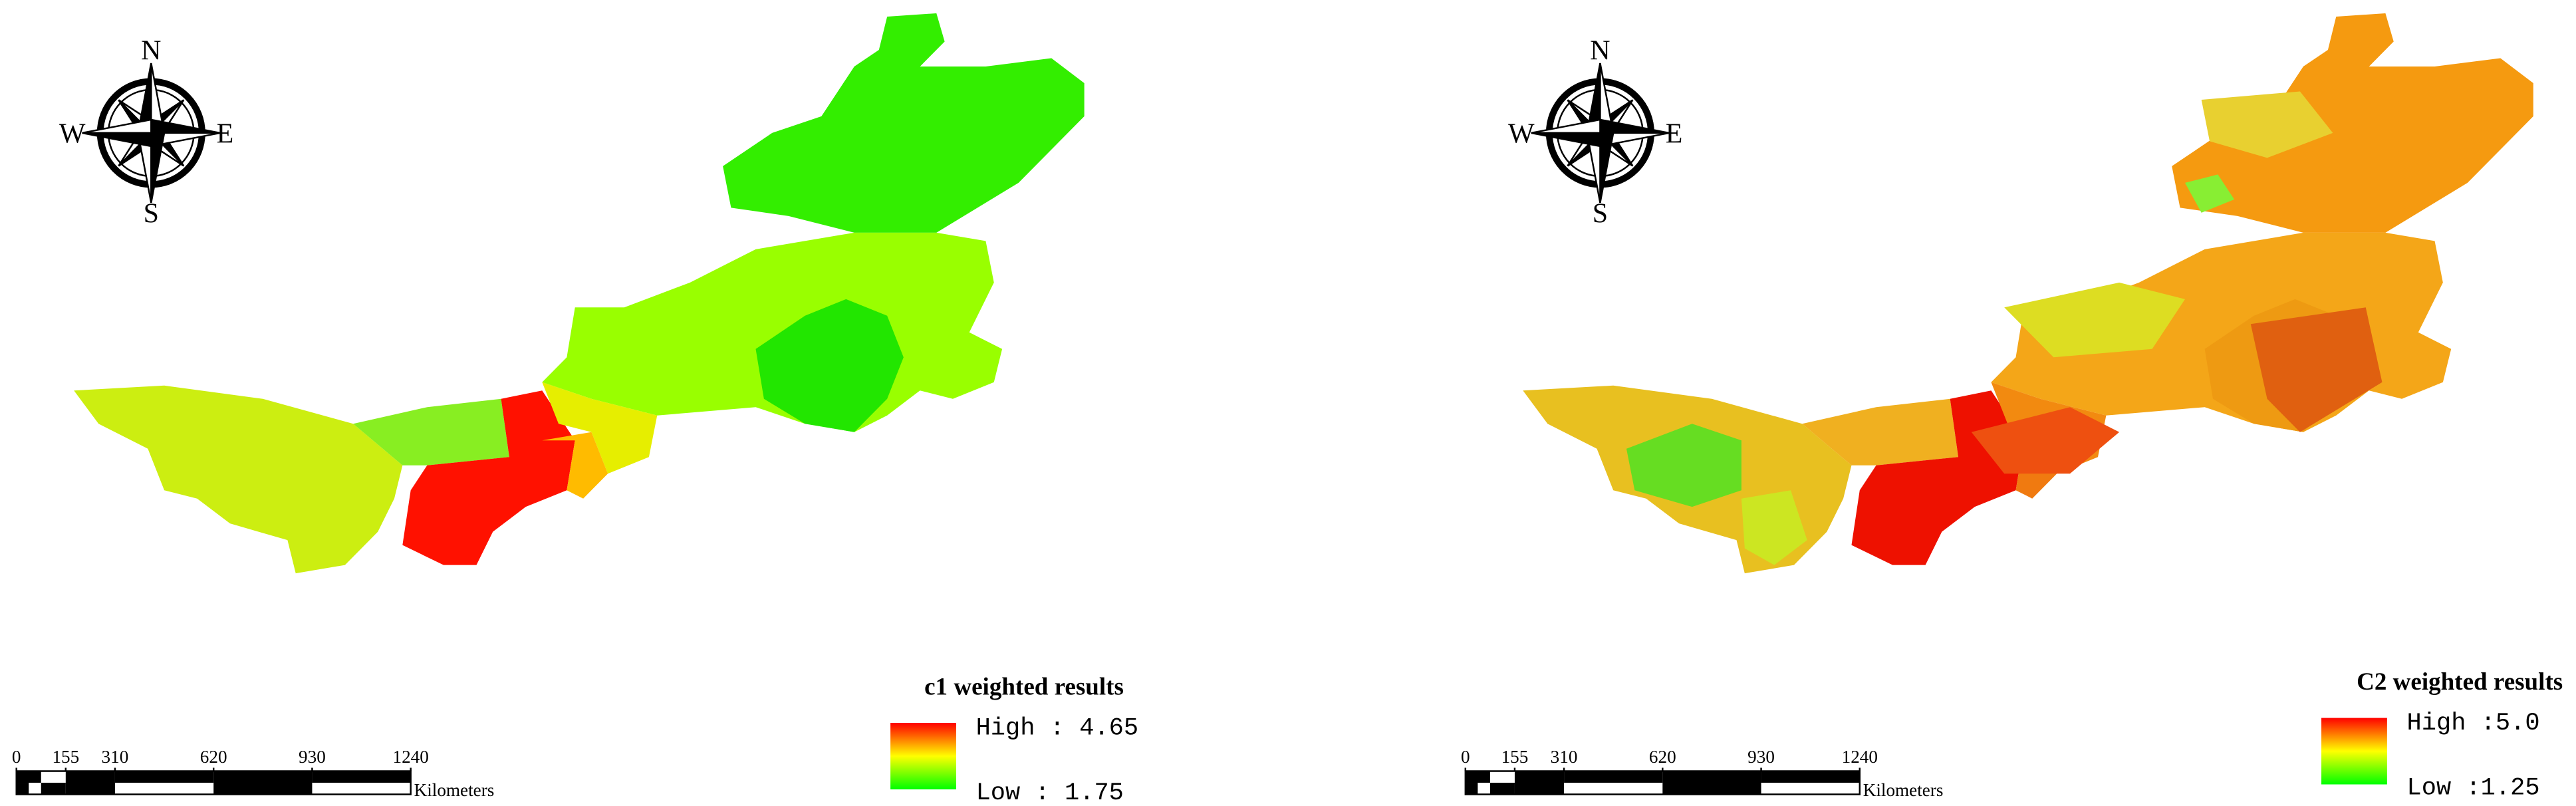 This screenshot has width=2576, height=806. Describe the element at coordinates (2460, 682) in the screenshot. I see `legend-title: C2 weighted results` at that location.